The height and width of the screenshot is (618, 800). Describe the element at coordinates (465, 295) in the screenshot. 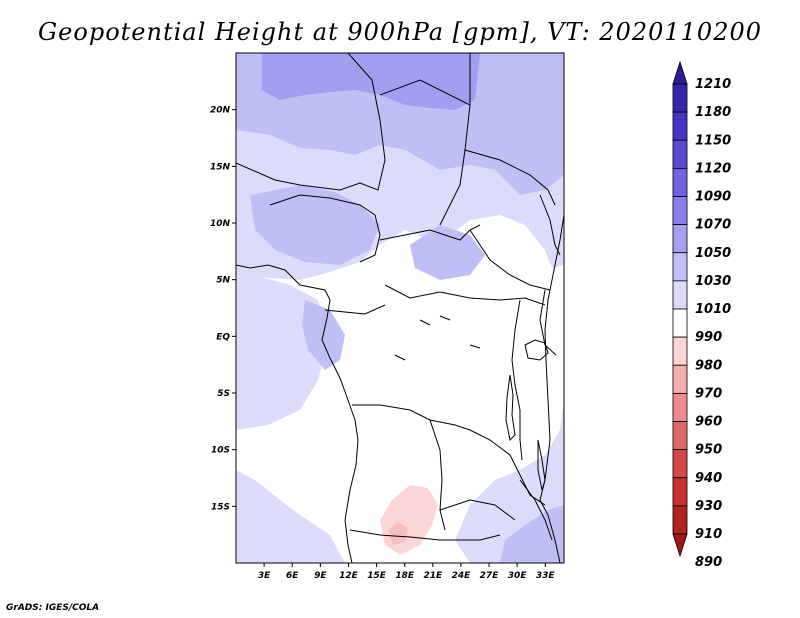

I see `border-car-drc` at that location.